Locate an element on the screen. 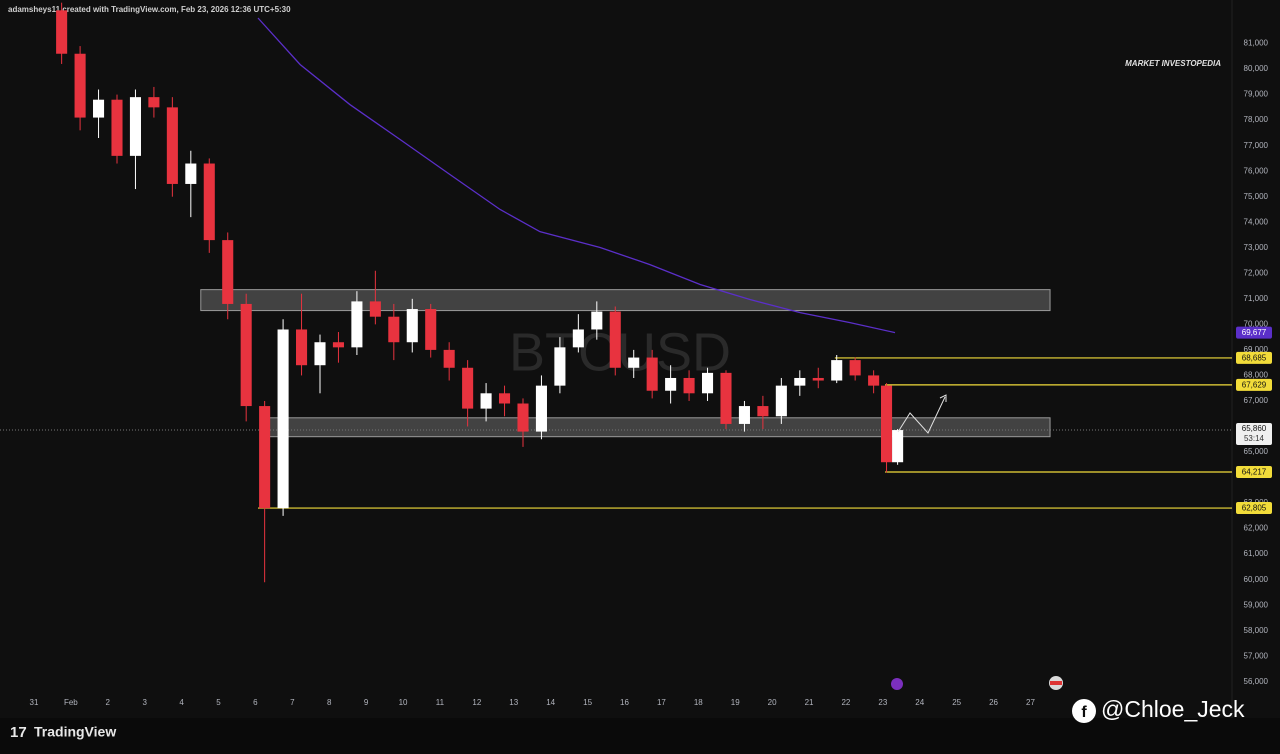 The width and height of the screenshot is (1280, 754). x-tick-label: 27 is located at coordinates (1030, 702).